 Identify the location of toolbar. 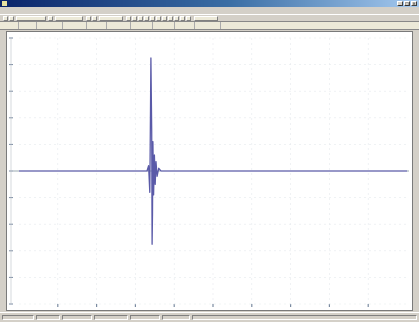
(209, 18).